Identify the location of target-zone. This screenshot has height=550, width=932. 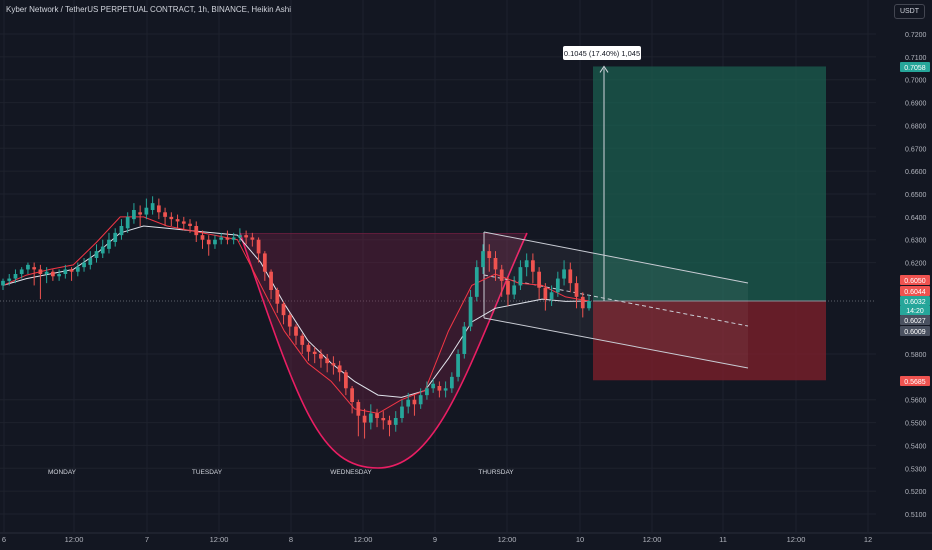
(709, 183).